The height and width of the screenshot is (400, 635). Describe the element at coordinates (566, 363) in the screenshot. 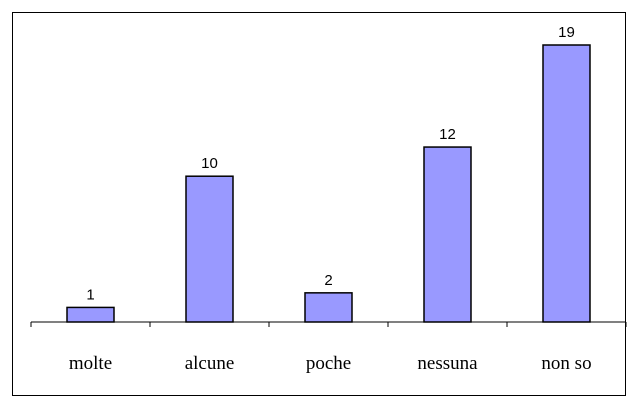

I see `category-label: non so` at that location.